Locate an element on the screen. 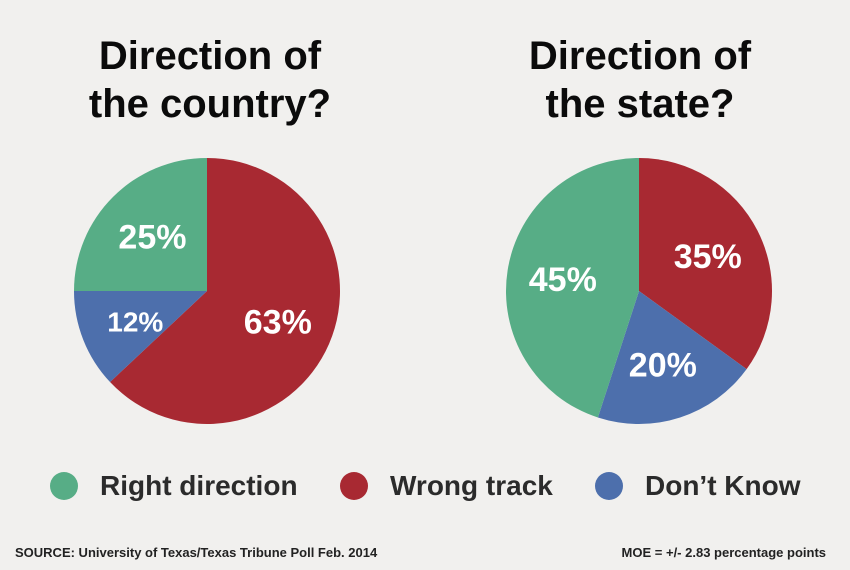  pie-0-slice-right-direction is located at coordinates (140, 224).